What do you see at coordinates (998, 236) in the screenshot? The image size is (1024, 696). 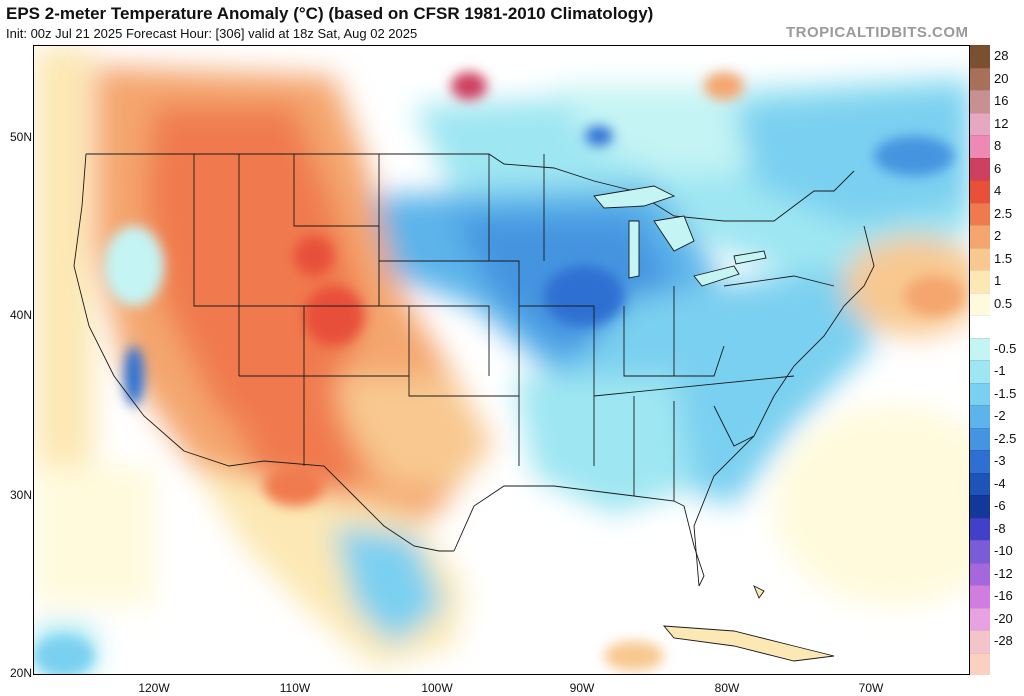 I see `legend-label: 2` at bounding box center [998, 236].